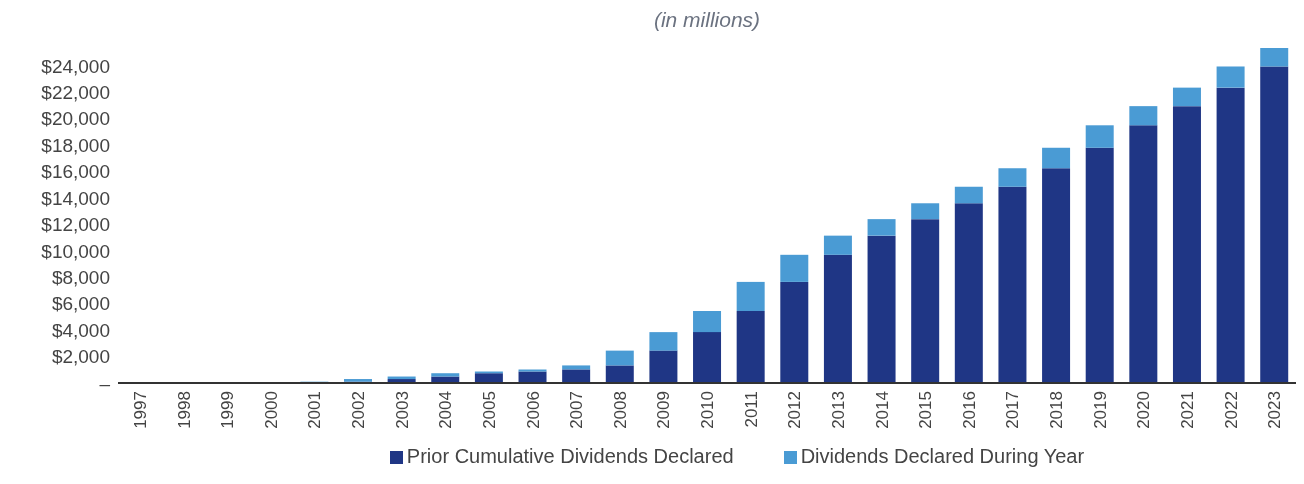 The height and width of the screenshot is (484, 1304). Describe the element at coordinates (359, 410) in the screenshot. I see `x-tick-label: 2002` at that location.